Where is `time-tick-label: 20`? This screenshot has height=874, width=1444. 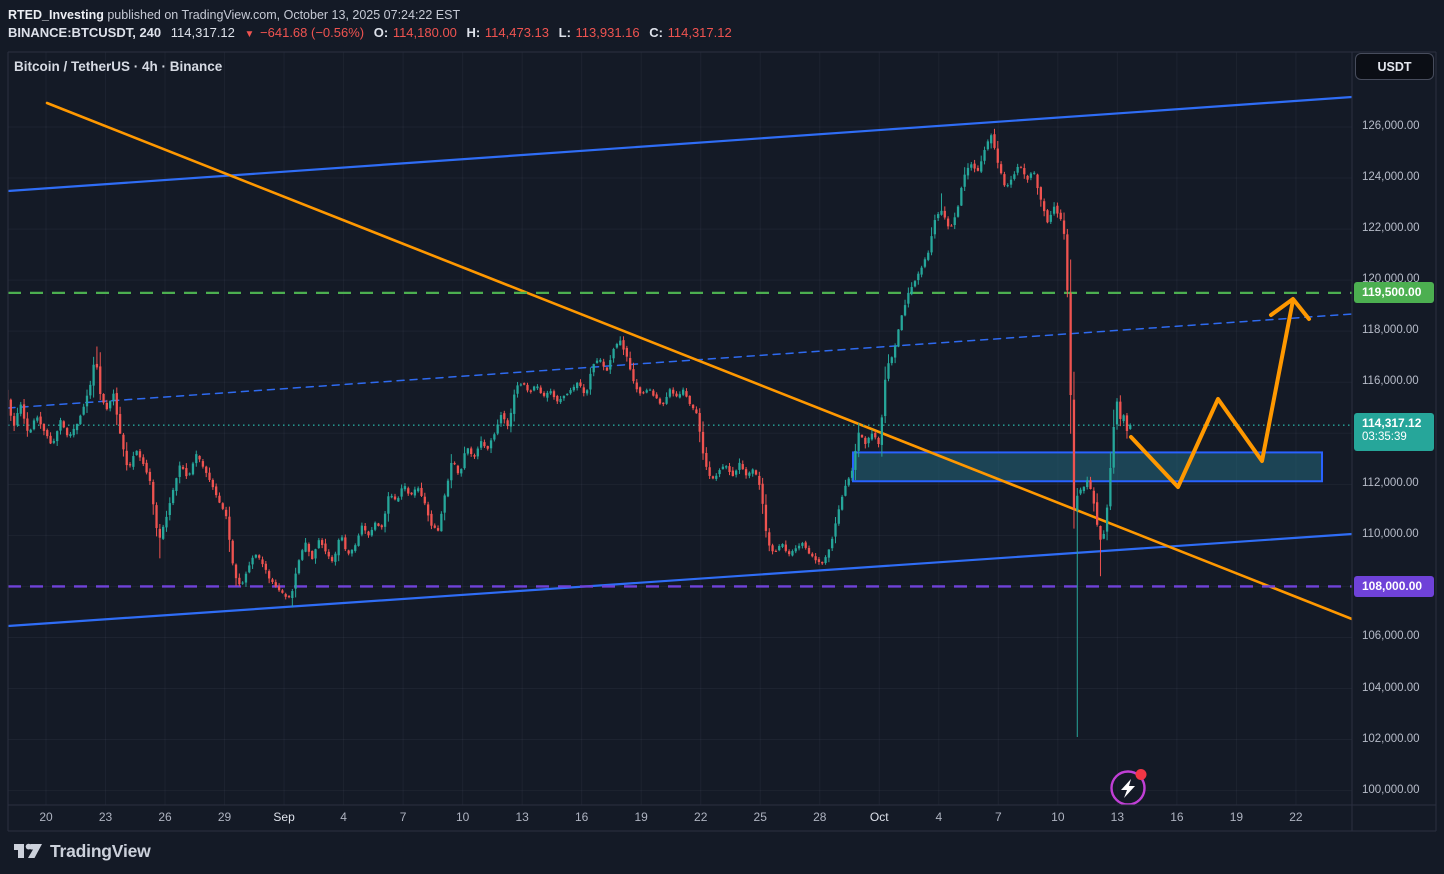
time-tick-label: 20 is located at coordinates (46, 817).